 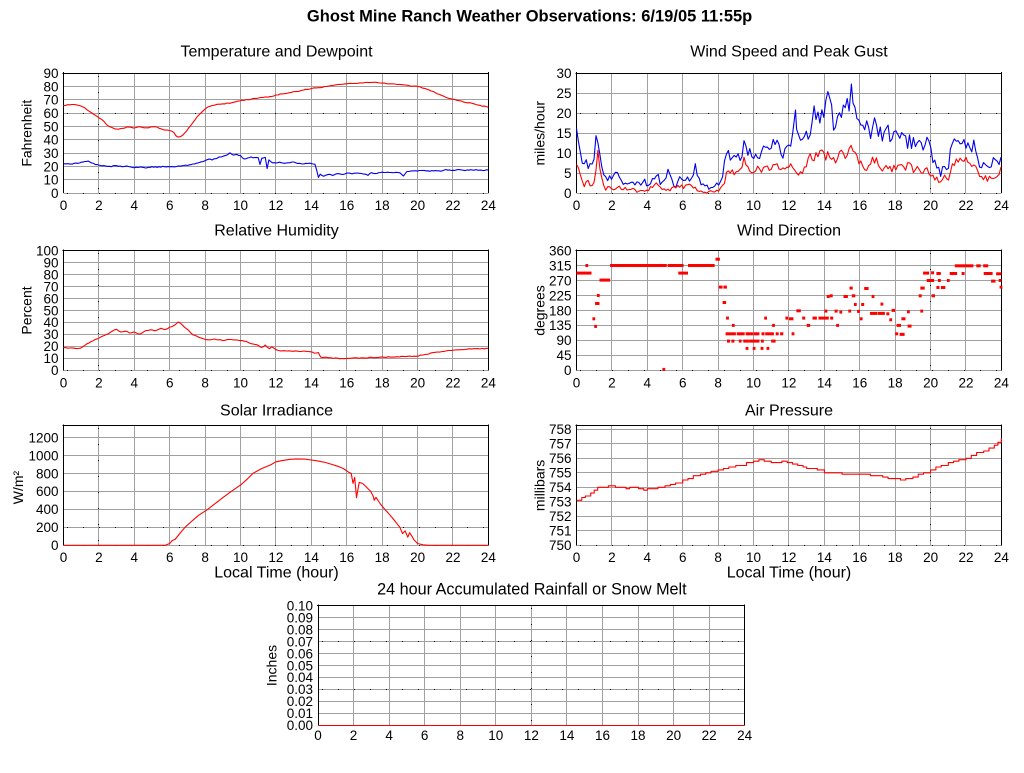 I want to click on svg-text: 90, so click(x=563, y=340).